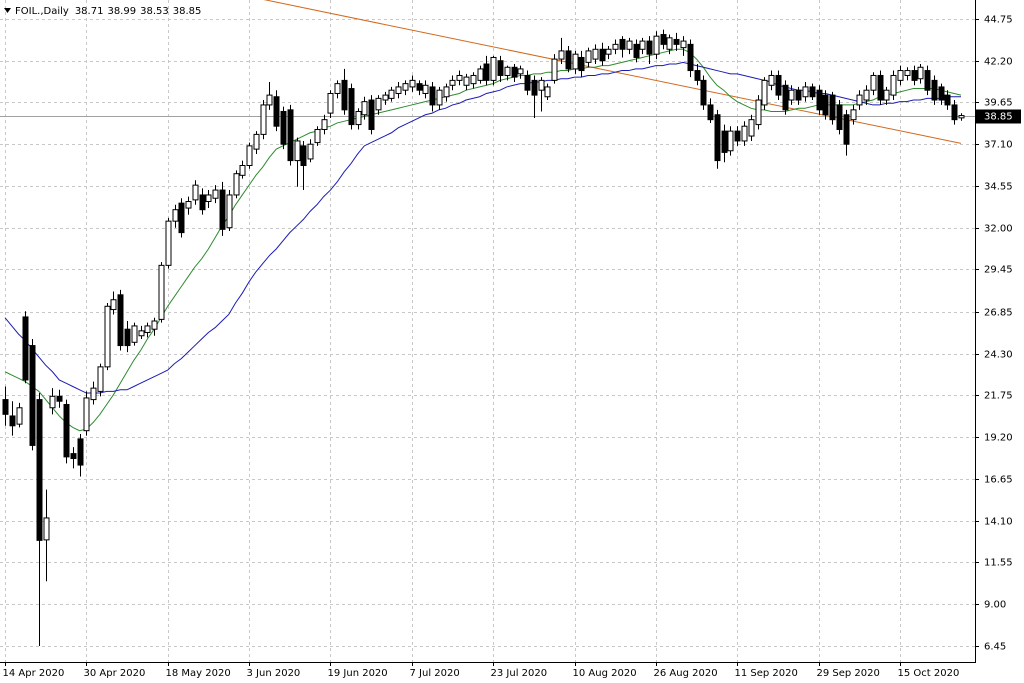  I want to click on header: FOIL.,Daily 38.71 38.99 38.53 38.85, so click(102, 11).